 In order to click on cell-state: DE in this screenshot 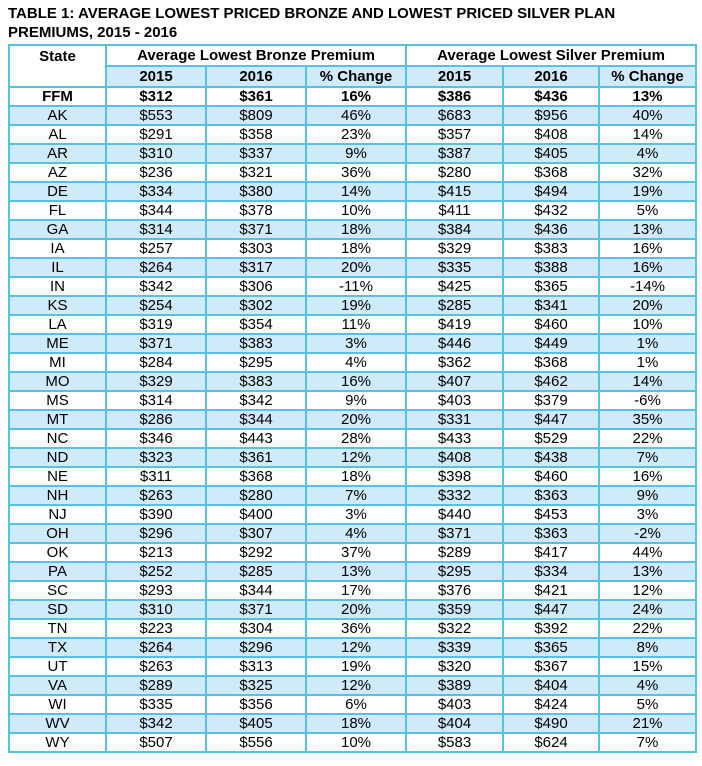, I will do `click(57, 191)`.